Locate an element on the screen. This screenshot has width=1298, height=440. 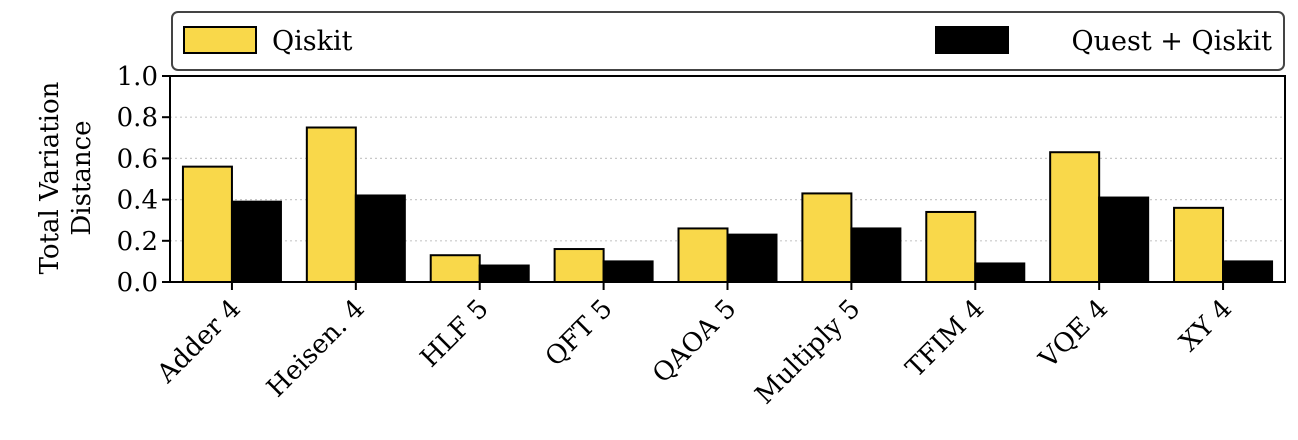
legend-swatch-qiskit is located at coordinates (220, 40).